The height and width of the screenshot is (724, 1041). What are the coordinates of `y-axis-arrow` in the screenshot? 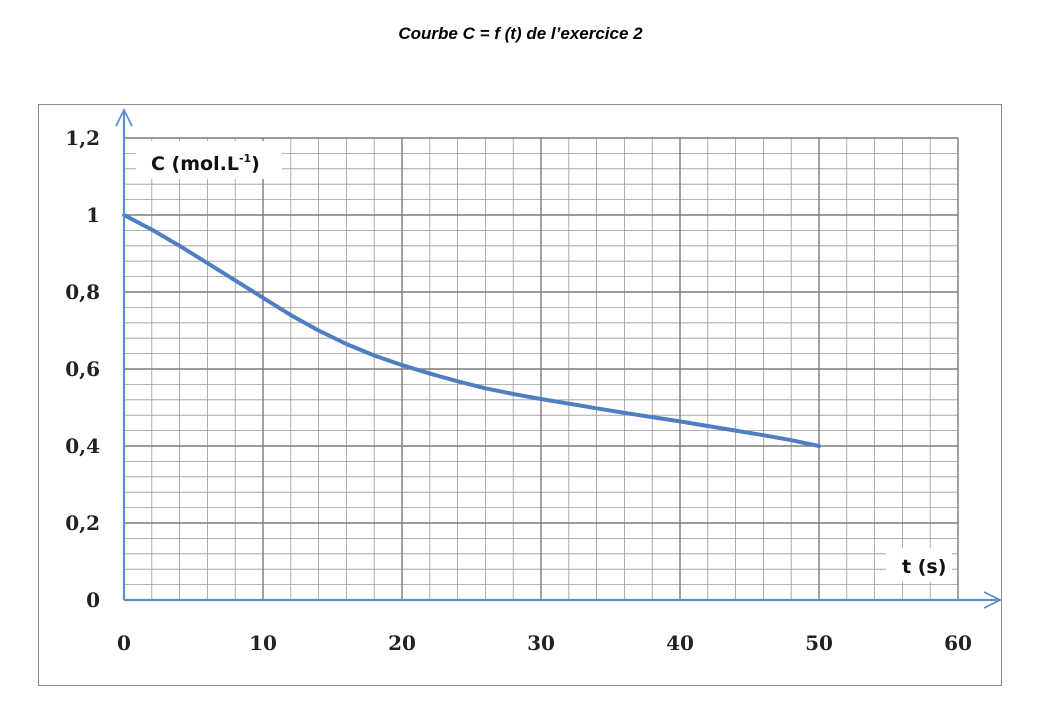 It's located at (124, 117).